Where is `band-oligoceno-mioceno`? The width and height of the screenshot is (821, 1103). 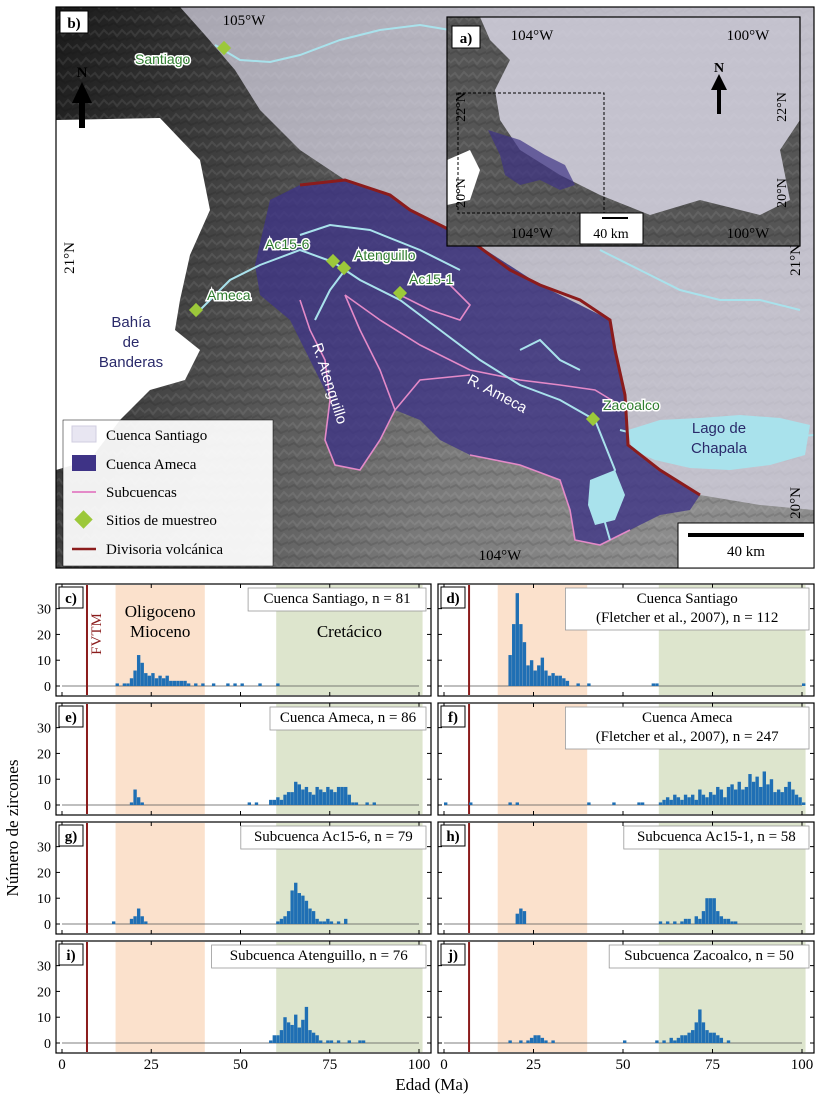 band-oligoceno-mioceno is located at coordinates (160, 878).